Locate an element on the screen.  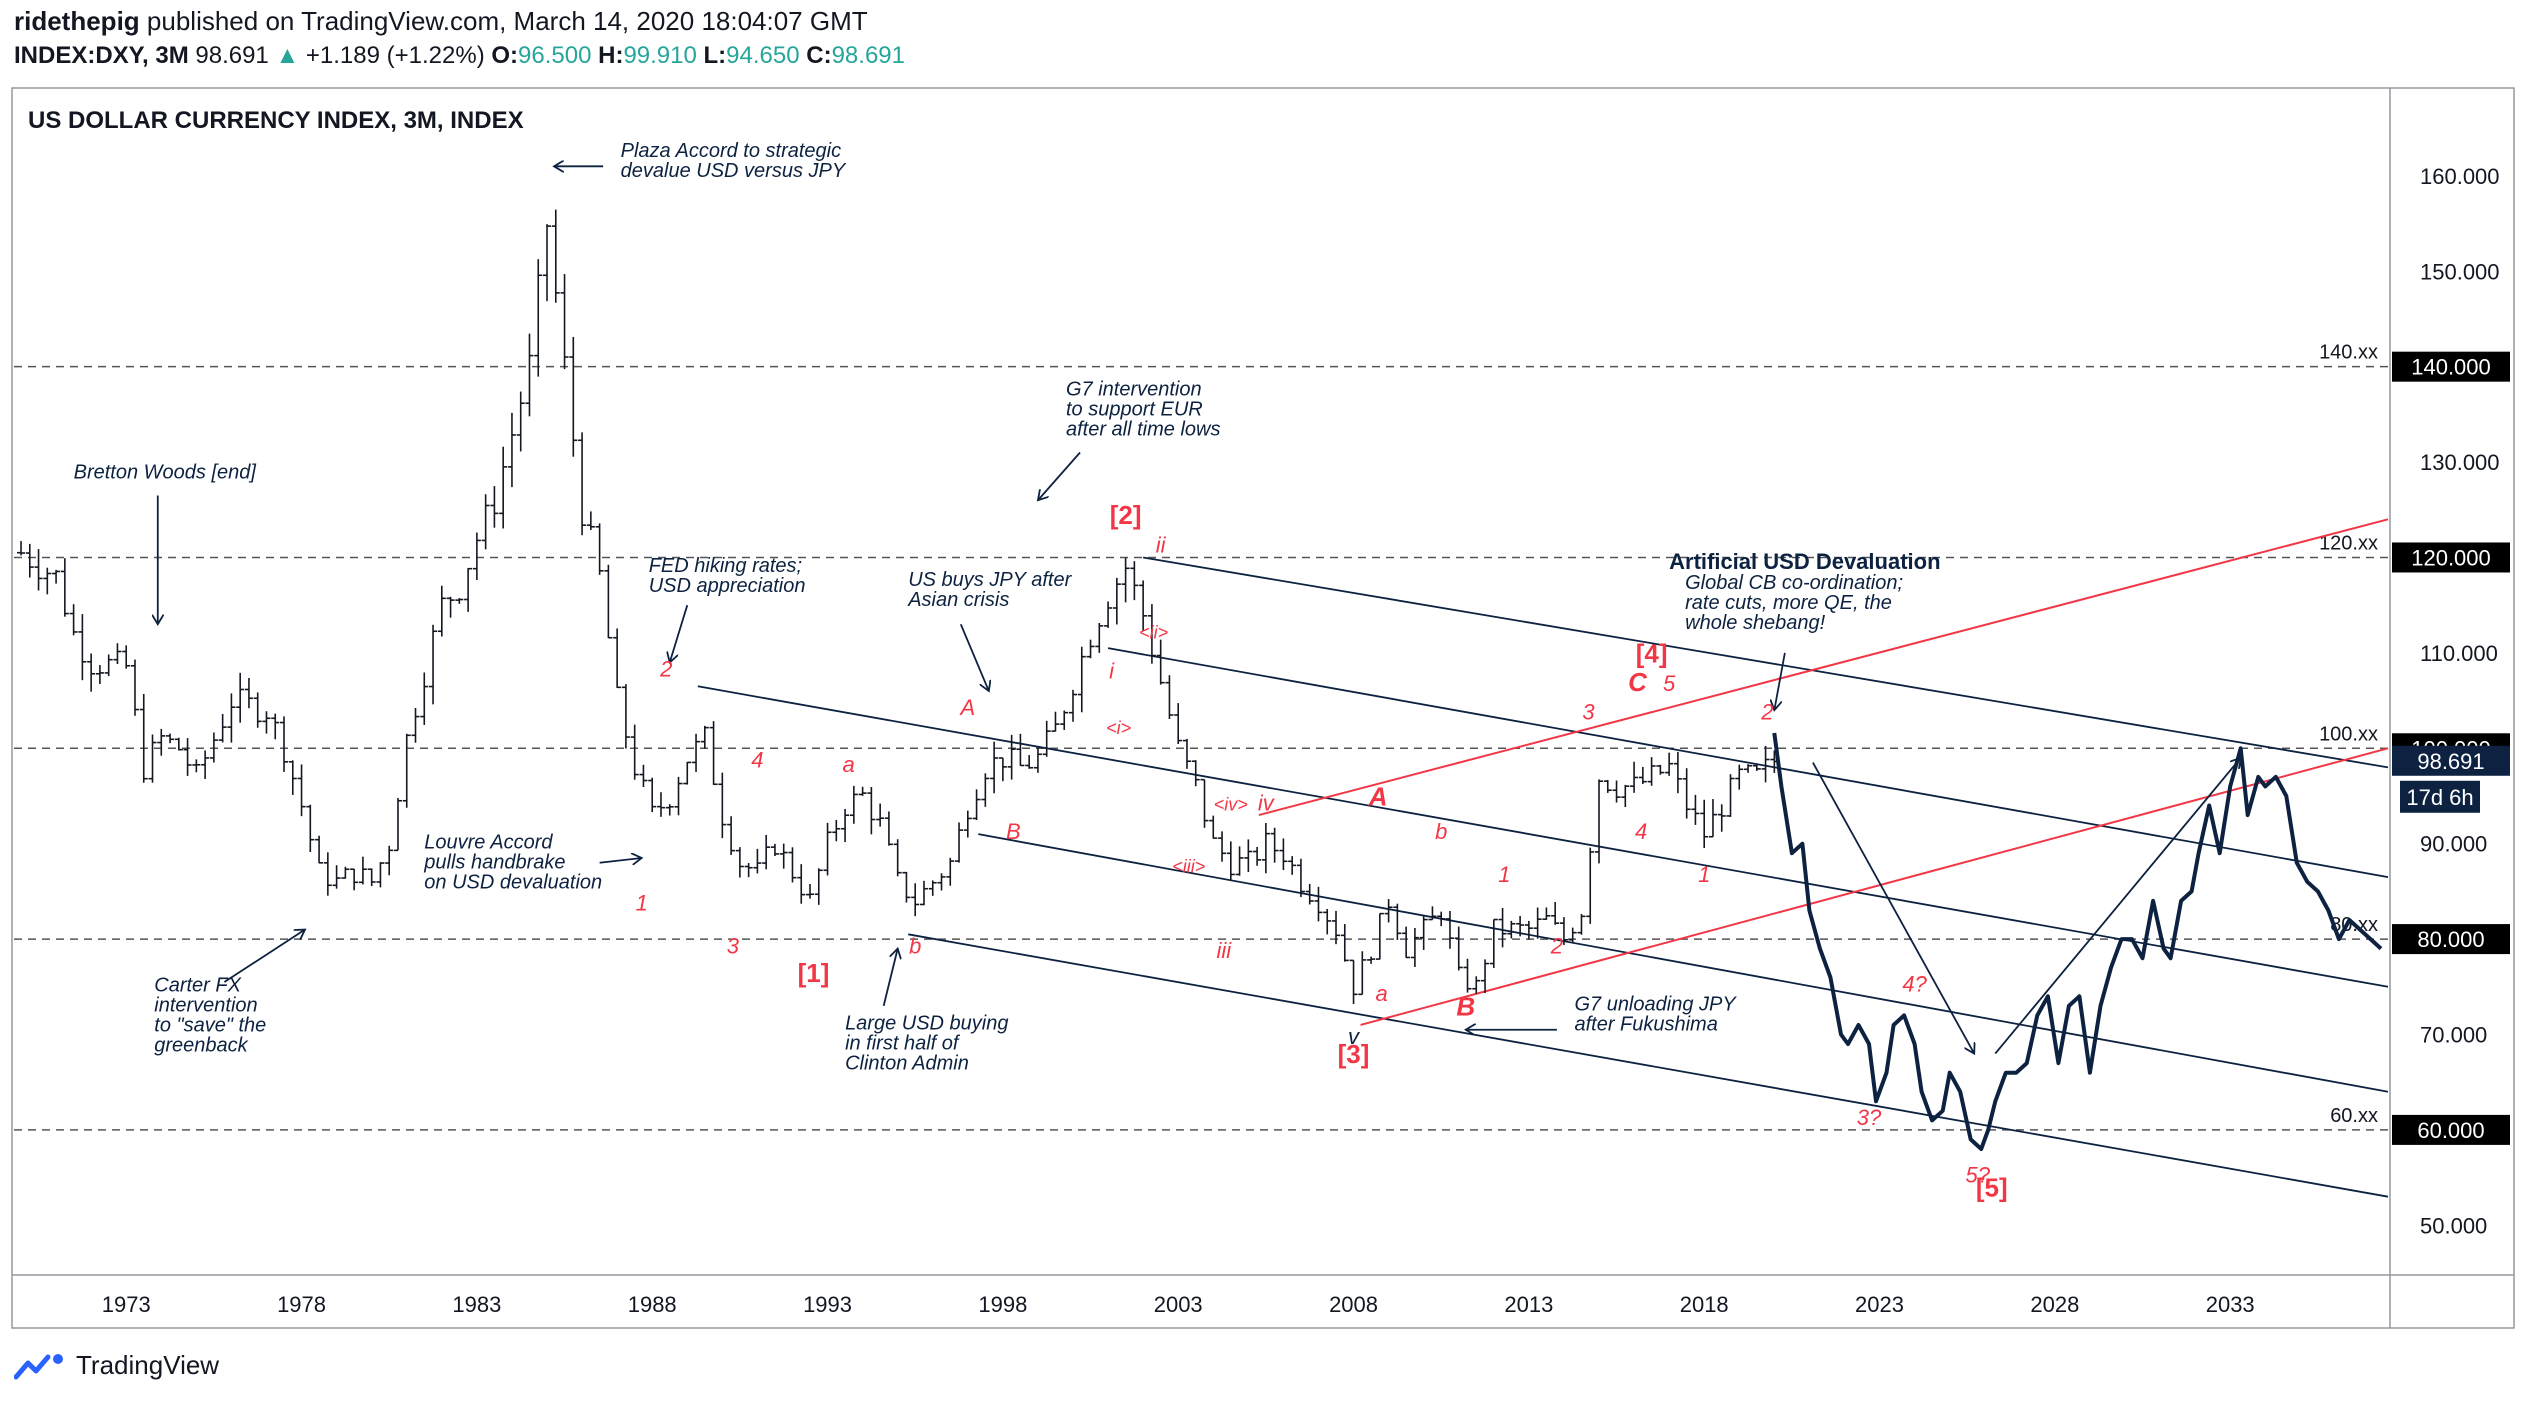
y-tick-label-4: 90.000 is located at coordinates (2453, 844).